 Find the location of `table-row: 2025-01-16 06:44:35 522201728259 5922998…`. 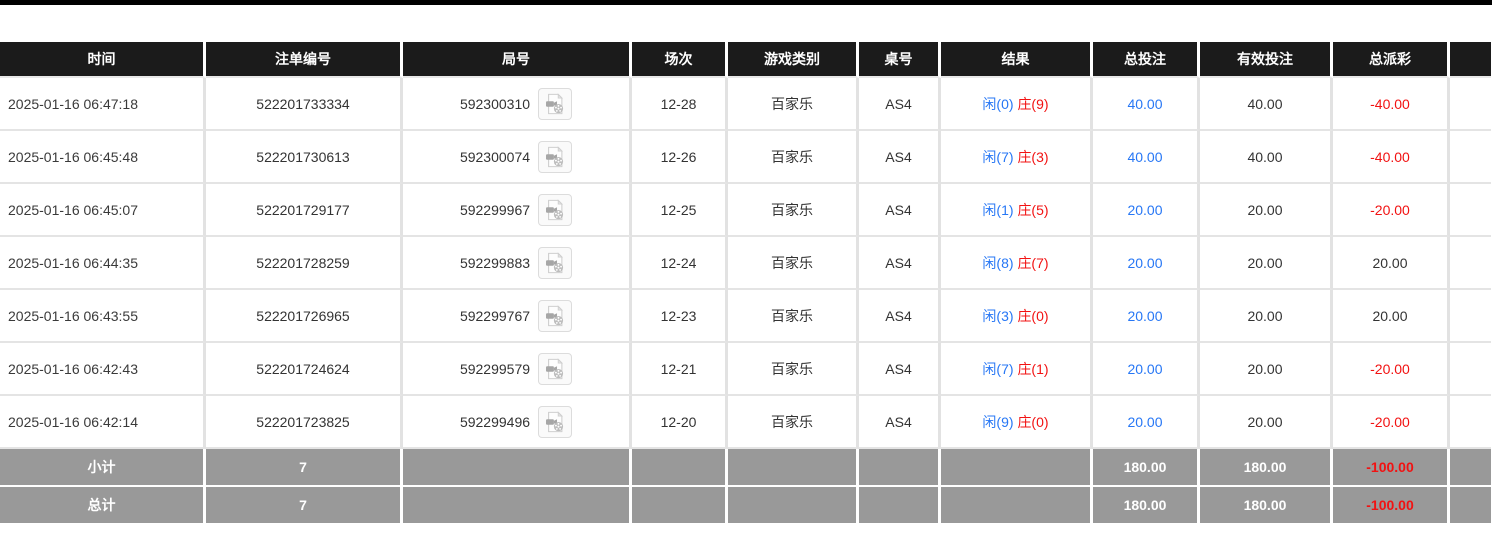

table-row: 2025-01-16 06:44:35 522201728259 5922998… is located at coordinates (745, 263).